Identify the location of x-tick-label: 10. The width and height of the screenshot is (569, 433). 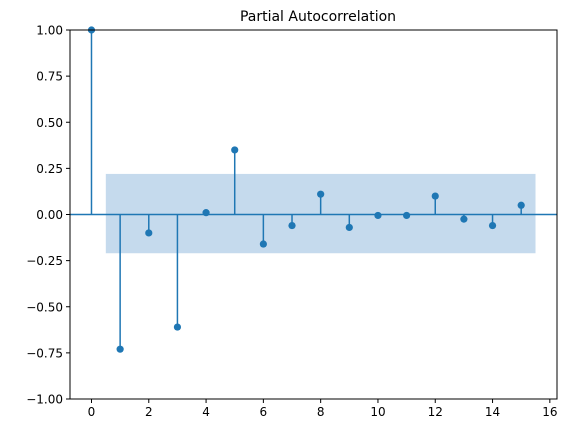
(377, 412).